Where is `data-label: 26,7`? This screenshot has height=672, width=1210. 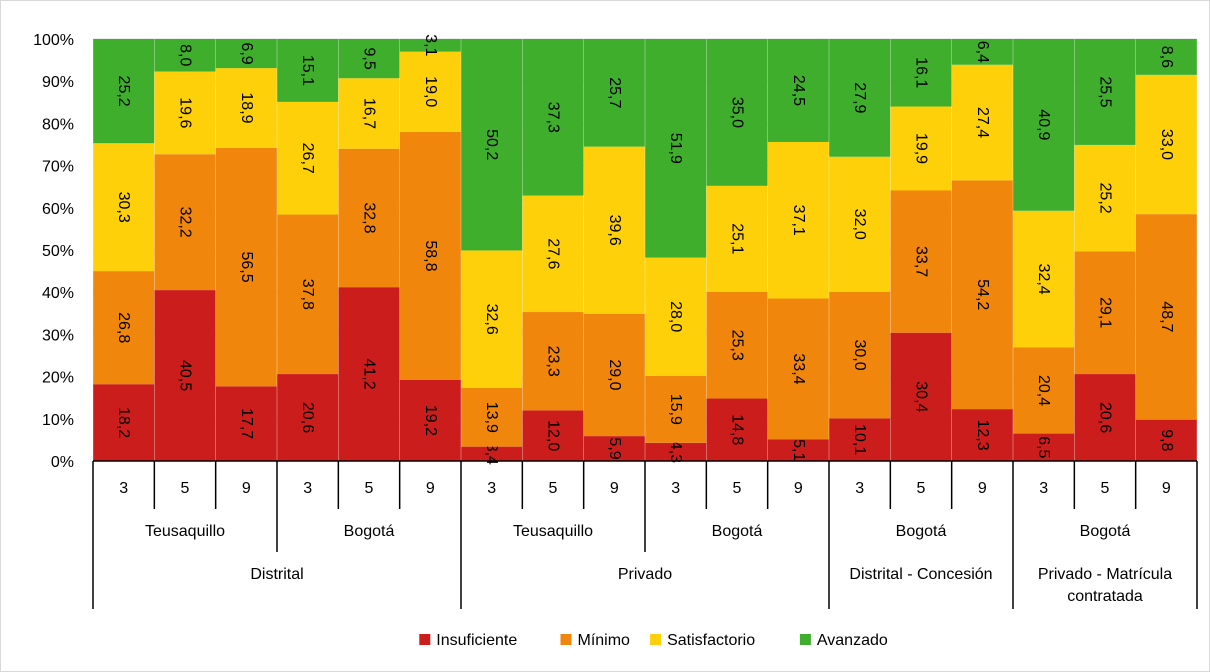
data-label: 26,7 is located at coordinates (307, 158).